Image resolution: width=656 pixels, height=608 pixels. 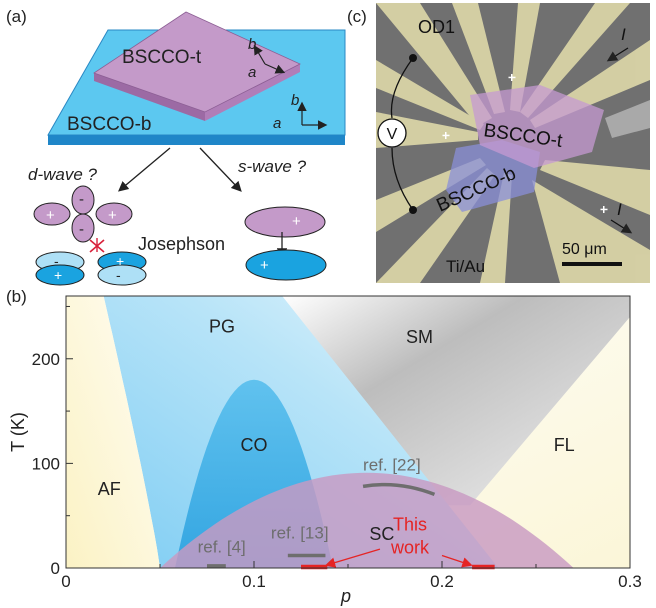 I want to click on voltmeter-top-dot, so click(x=413, y=58).